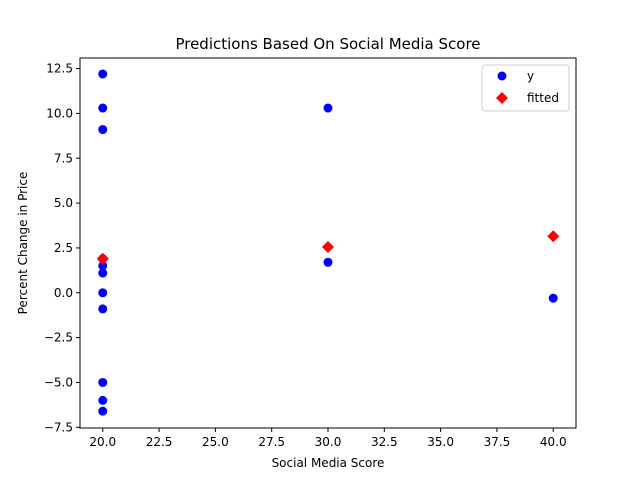  Describe the element at coordinates (159, 442) in the screenshot. I see `x-tick-label: 22.5` at that location.